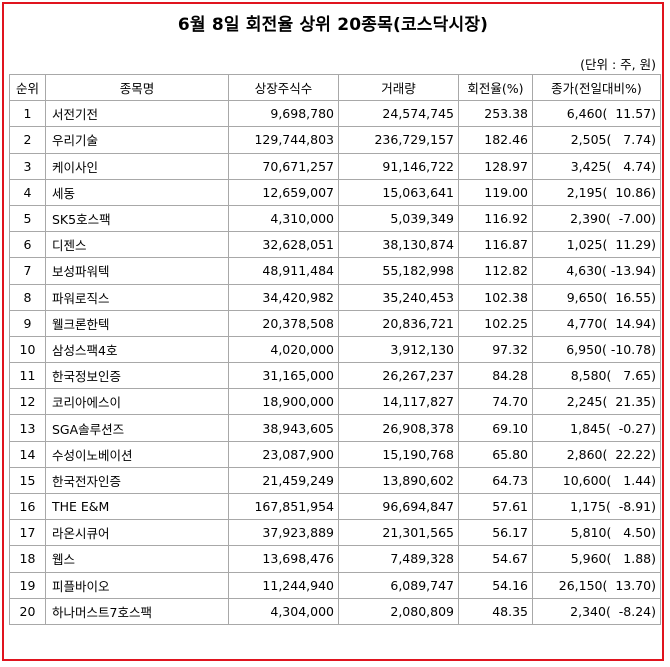  I want to click on name-cell: 보성파워텍, so click(137, 271).